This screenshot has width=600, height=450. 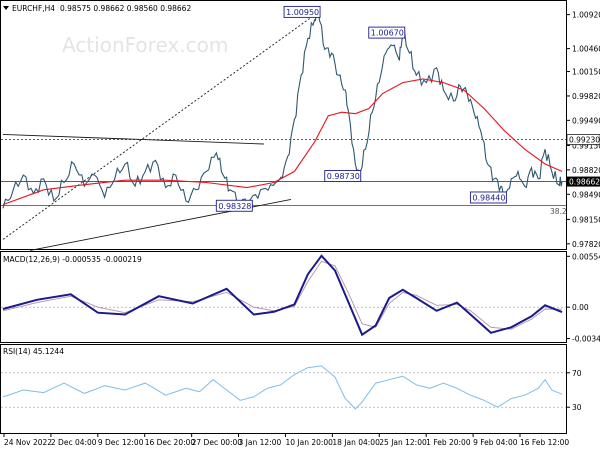 What do you see at coordinates (356, 442) in the screenshot?
I see `time-tick-label: 18 Jan 04:00` at bounding box center [356, 442].